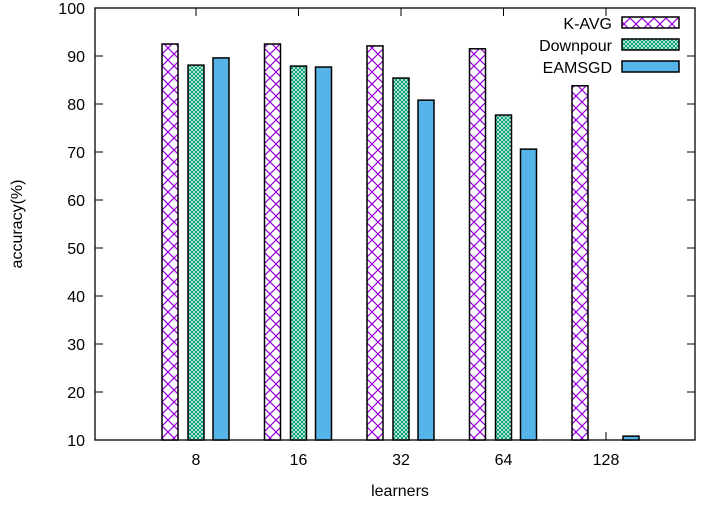 The height and width of the screenshot is (506, 706). I want to click on y-tick-label: 90, so click(76, 57).